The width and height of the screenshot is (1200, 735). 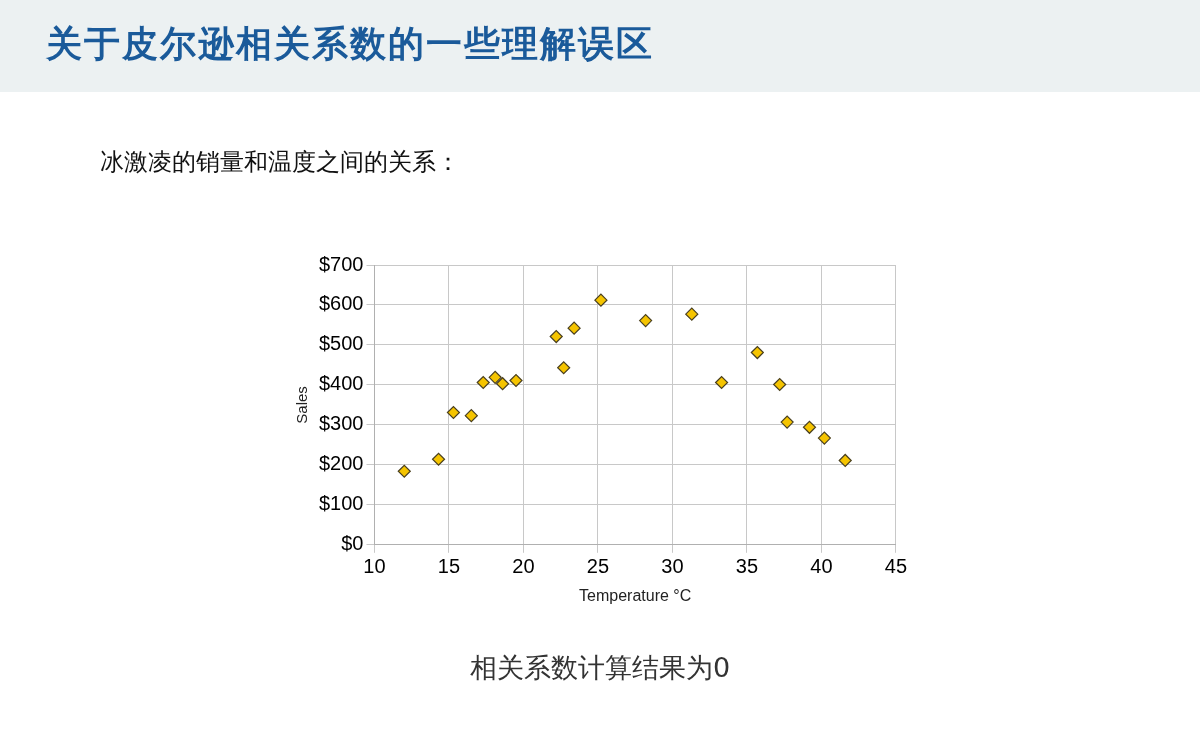 I want to click on y-tick-label: $400, so click(x=341, y=383).